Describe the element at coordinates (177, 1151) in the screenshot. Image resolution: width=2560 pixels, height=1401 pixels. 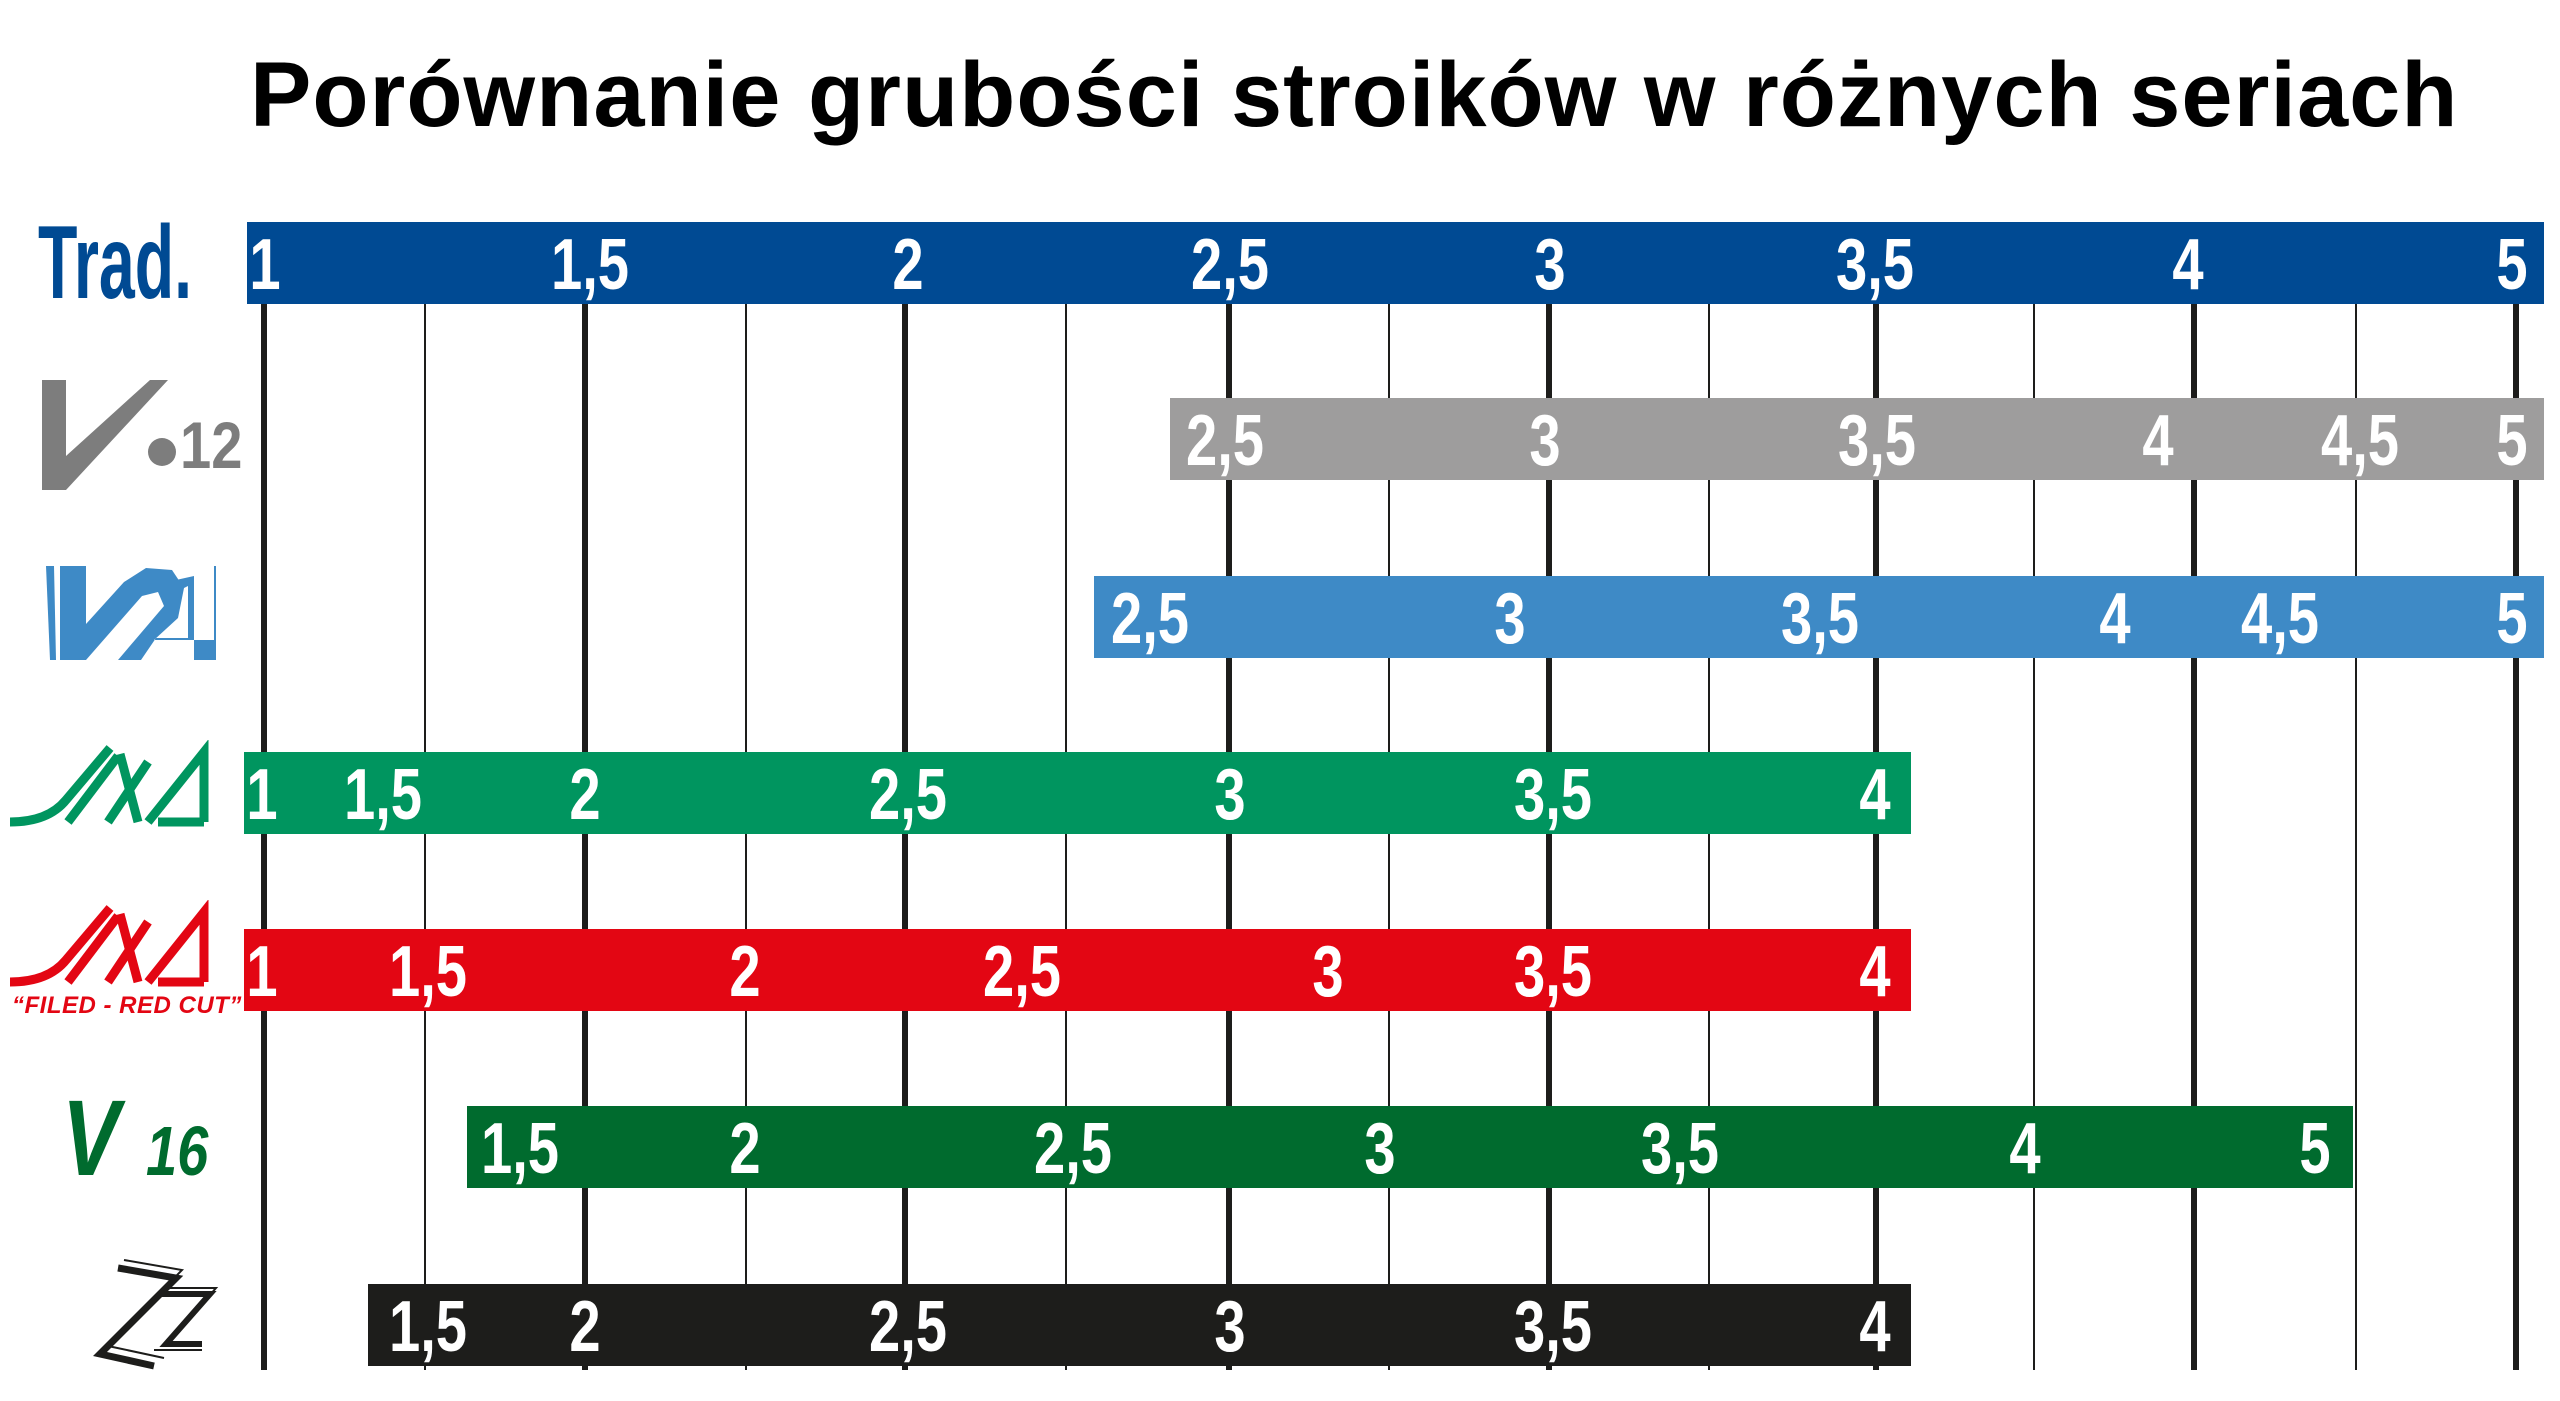
I see `logo-v16-num: 16` at that location.